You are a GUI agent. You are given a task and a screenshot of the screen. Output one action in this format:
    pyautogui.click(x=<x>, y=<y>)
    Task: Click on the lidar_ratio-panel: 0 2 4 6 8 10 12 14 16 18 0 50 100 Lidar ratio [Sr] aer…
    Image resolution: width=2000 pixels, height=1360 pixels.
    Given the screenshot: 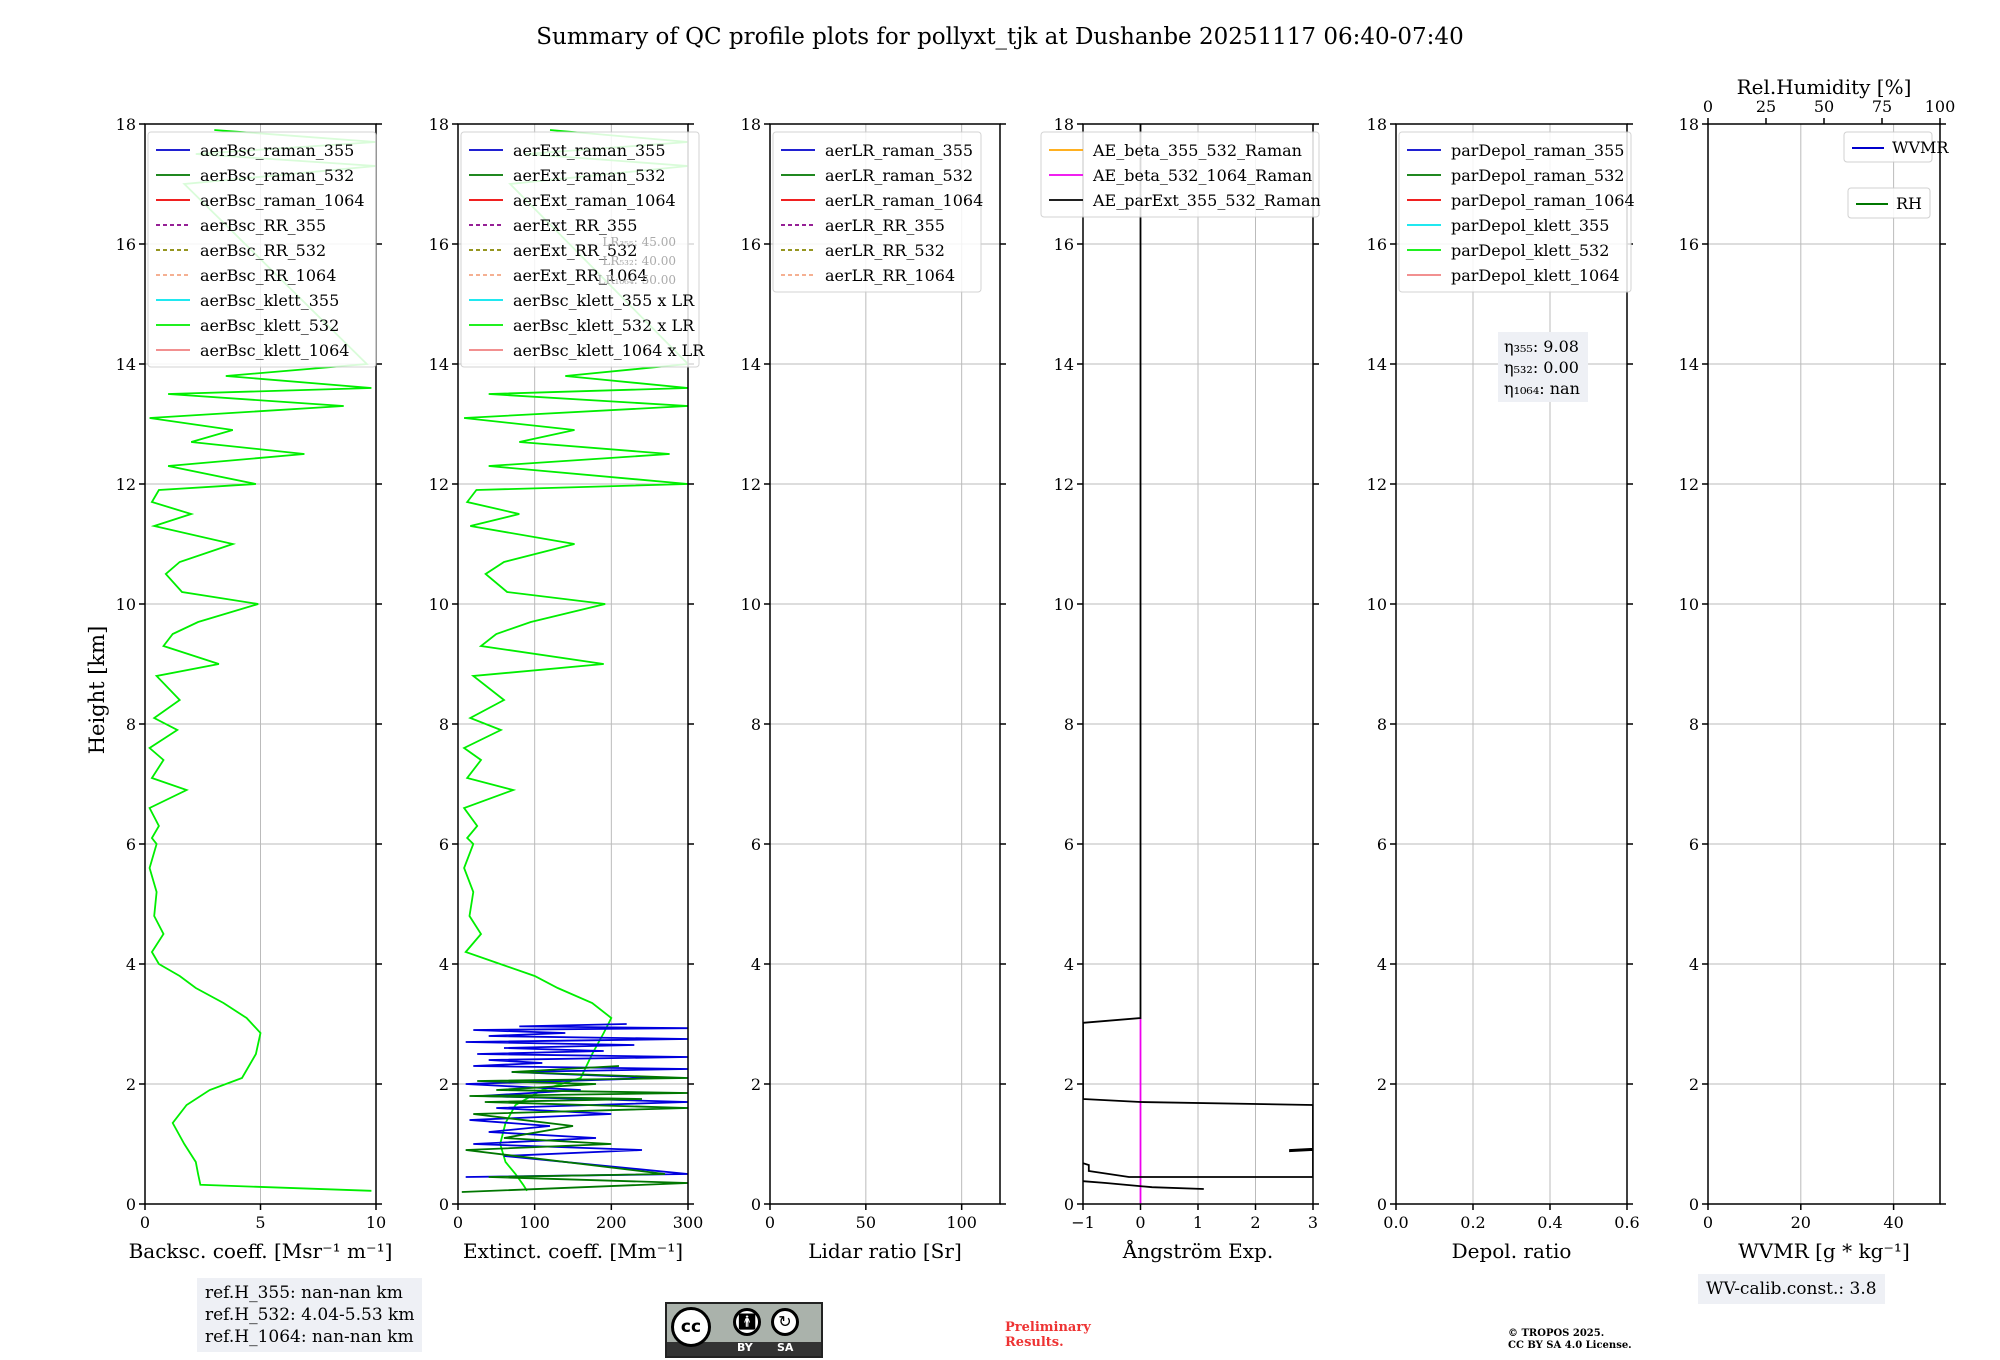 What is the action you would take?
    pyautogui.click(x=873, y=689)
    